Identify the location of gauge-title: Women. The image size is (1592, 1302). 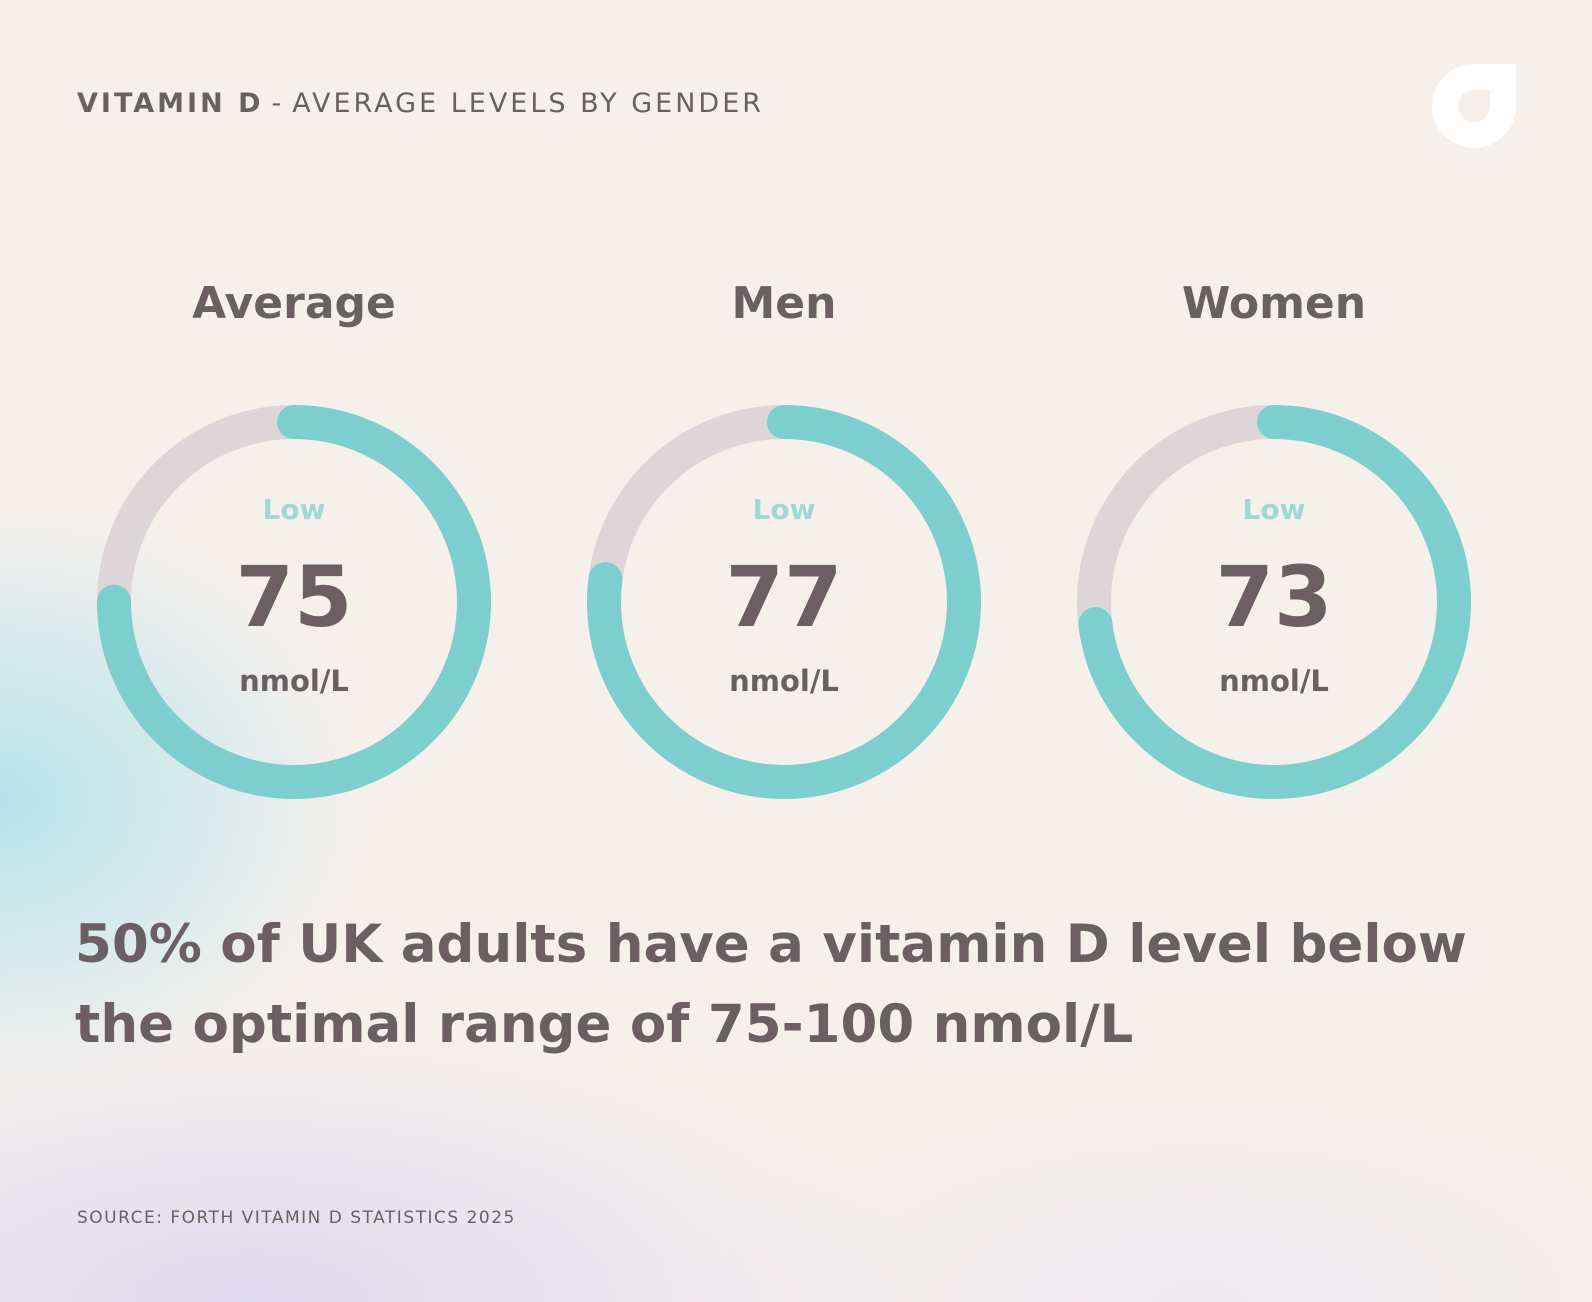
(1274, 303).